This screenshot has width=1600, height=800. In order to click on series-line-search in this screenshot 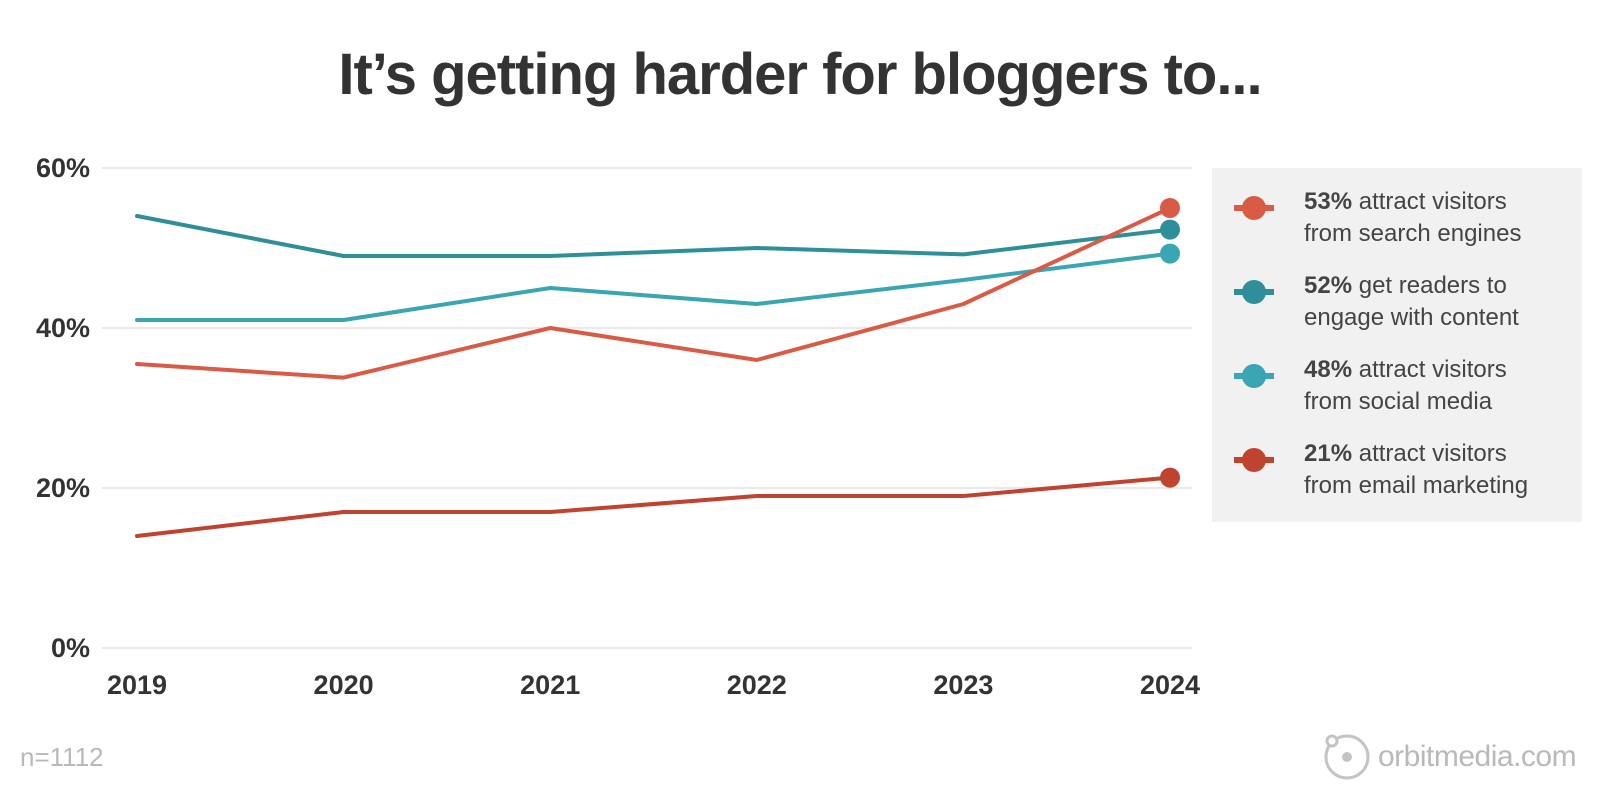, I will do `click(653, 293)`.